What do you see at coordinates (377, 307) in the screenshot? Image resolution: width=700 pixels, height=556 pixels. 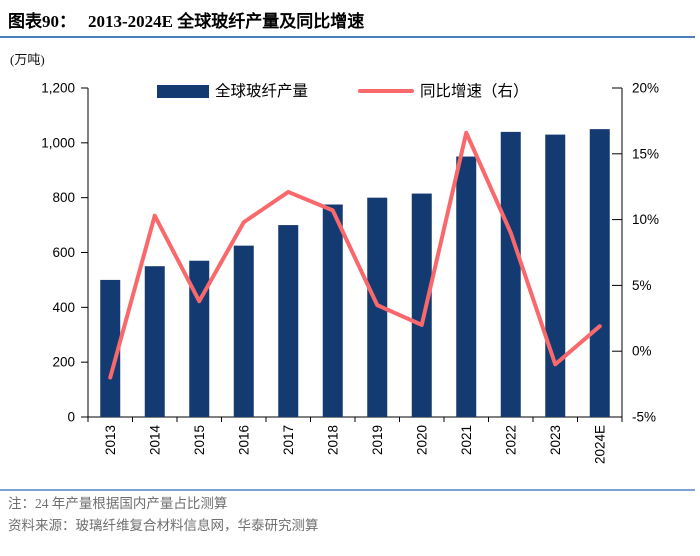 I see `bar-2019` at bounding box center [377, 307].